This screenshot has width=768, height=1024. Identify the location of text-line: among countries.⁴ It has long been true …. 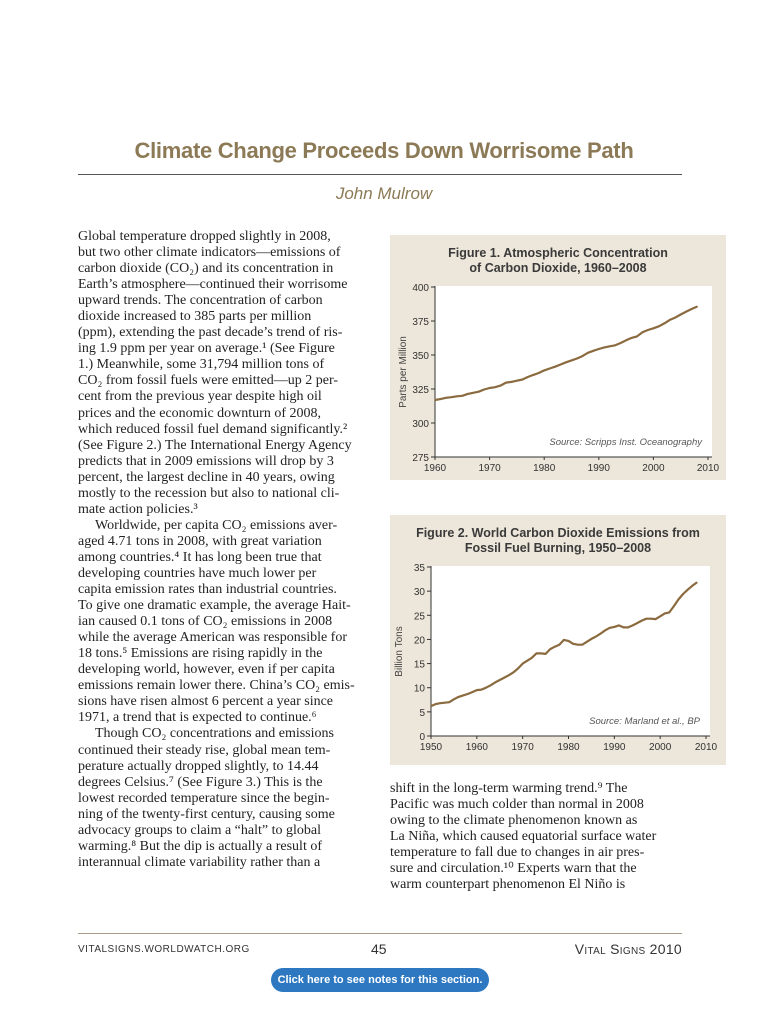
(200, 557).